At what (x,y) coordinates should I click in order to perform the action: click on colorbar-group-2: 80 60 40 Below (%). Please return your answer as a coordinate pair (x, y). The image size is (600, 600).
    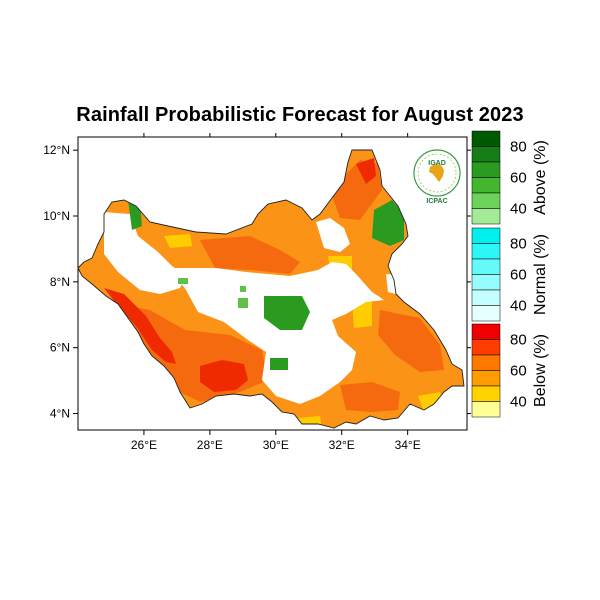
    Looking at the image, I should click on (510, 370).